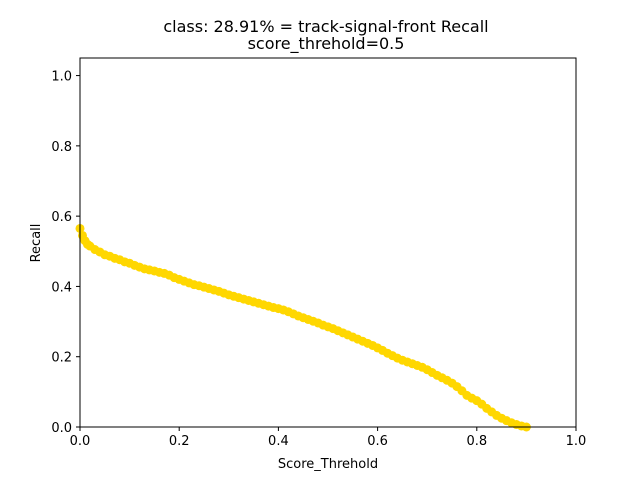 The height and width of the screenshot is (484, 640). What do you see at coordinates (179, 441) in the screenshot?
I see `x-tick-label: 0.2` at bounding box center [179, 441].